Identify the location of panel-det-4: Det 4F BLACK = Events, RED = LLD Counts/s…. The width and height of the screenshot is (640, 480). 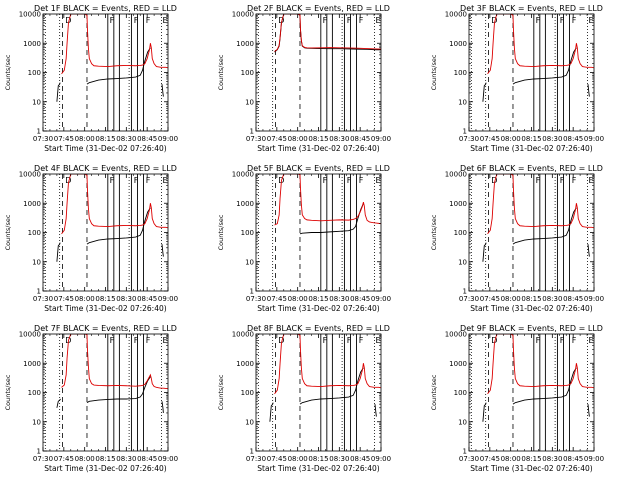
(91, 238).